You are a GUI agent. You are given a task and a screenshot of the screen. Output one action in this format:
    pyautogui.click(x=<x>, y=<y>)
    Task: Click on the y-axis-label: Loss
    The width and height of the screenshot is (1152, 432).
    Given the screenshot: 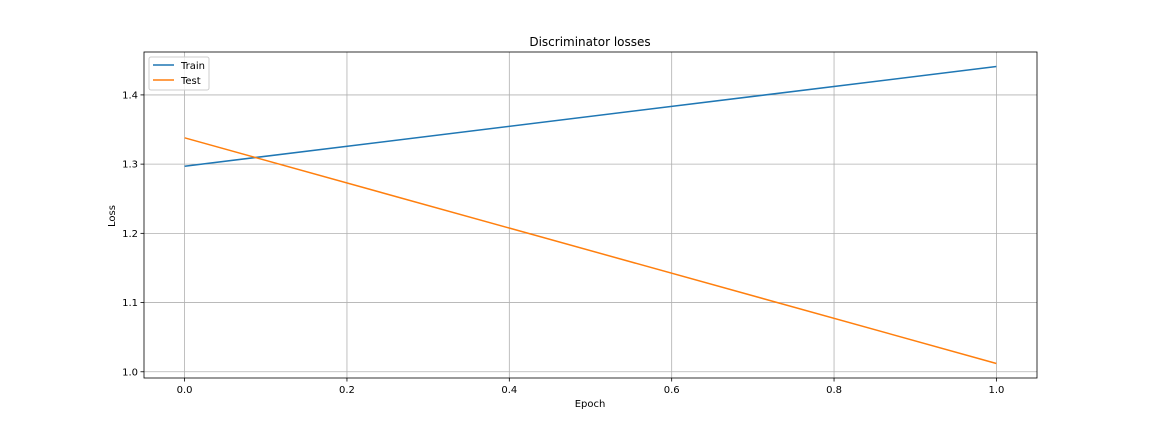 What is the action you would take?
    pyautogui.click(x=112, y=216)
    